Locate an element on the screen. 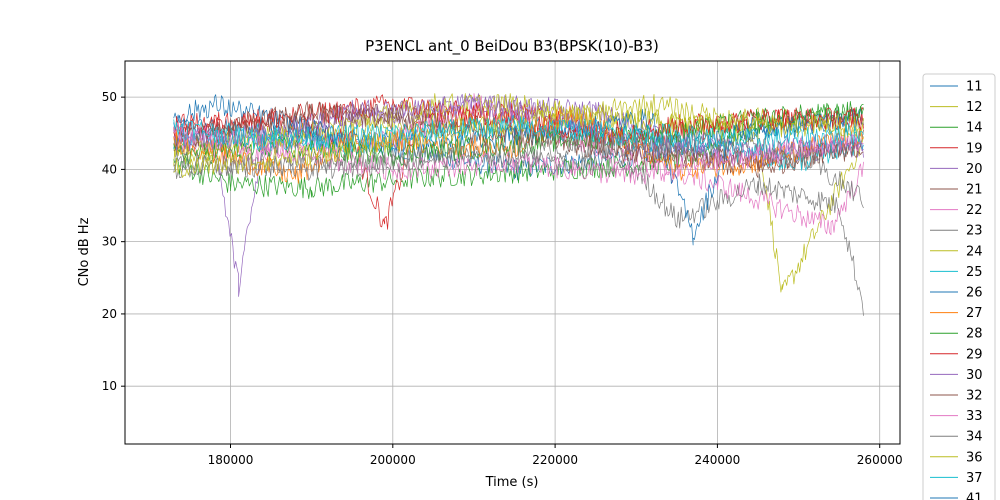 This screenshot has width=1000, height=500. legend-entry: 32 is located at coordinates (974, 396).